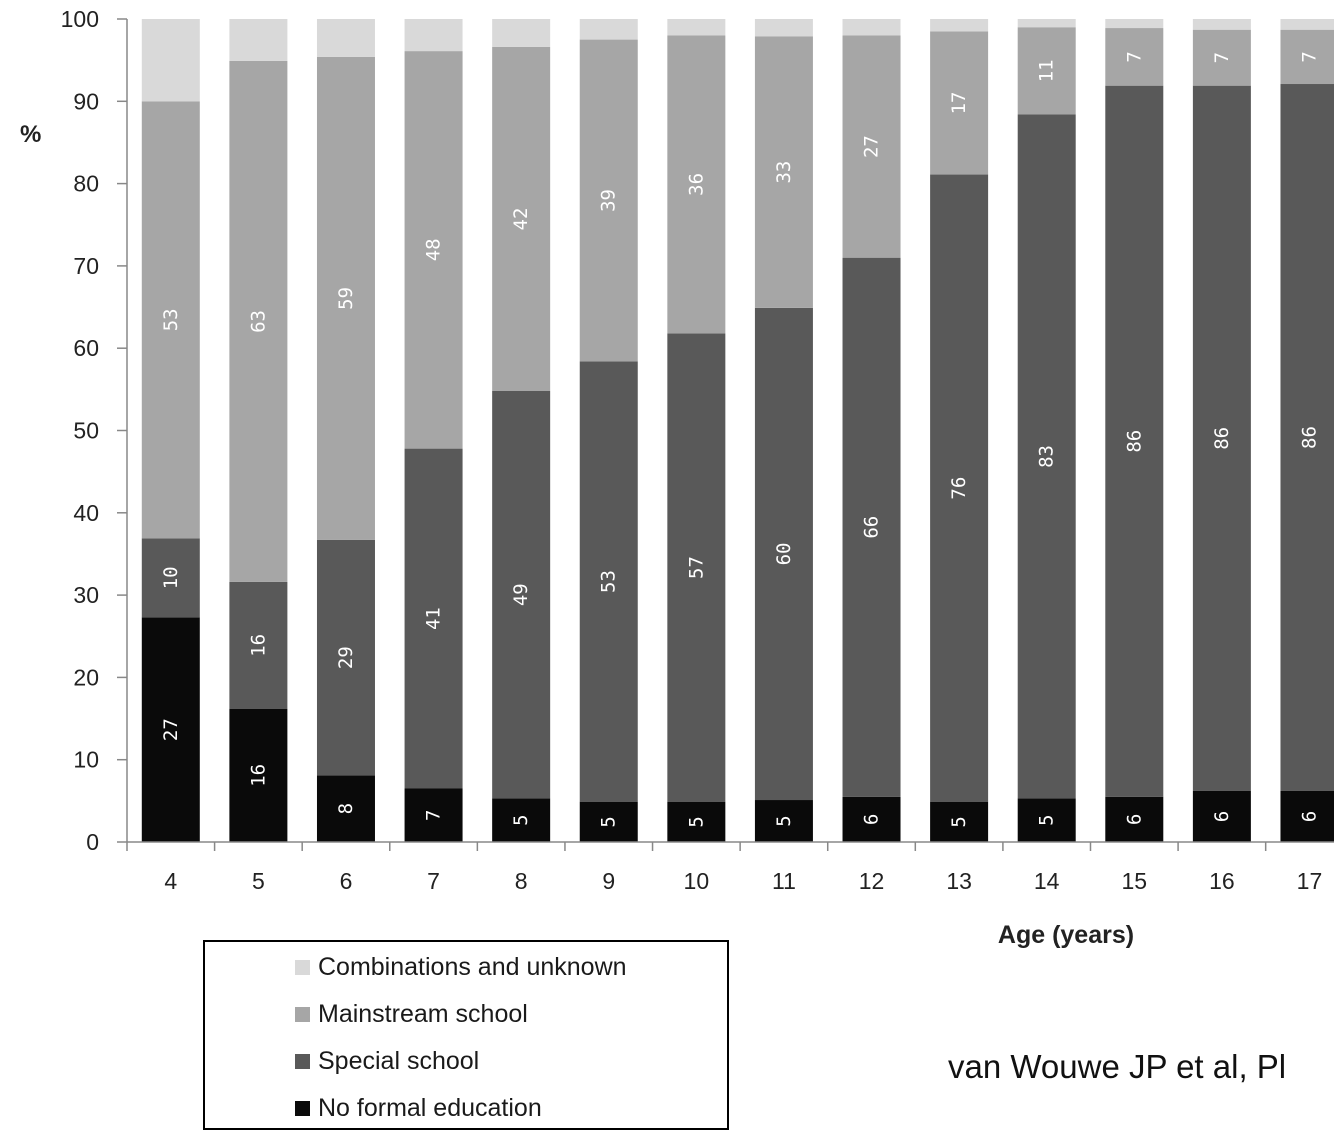 This screenshot has width=1334, height=1130. Describe the element at coordinates (472, 966) in the screenshot. I see `legend-label-combinations: Combinations and unknown` at that location.